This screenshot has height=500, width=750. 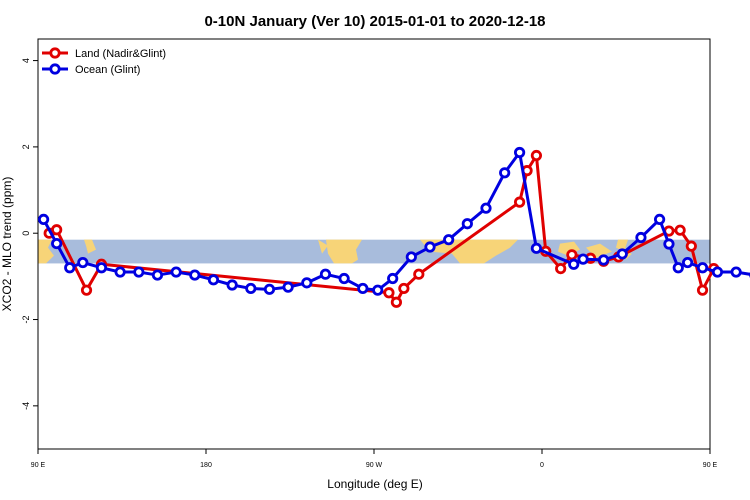 I want to click on y-tick-label-4: -4, so click(x=26, y=406).